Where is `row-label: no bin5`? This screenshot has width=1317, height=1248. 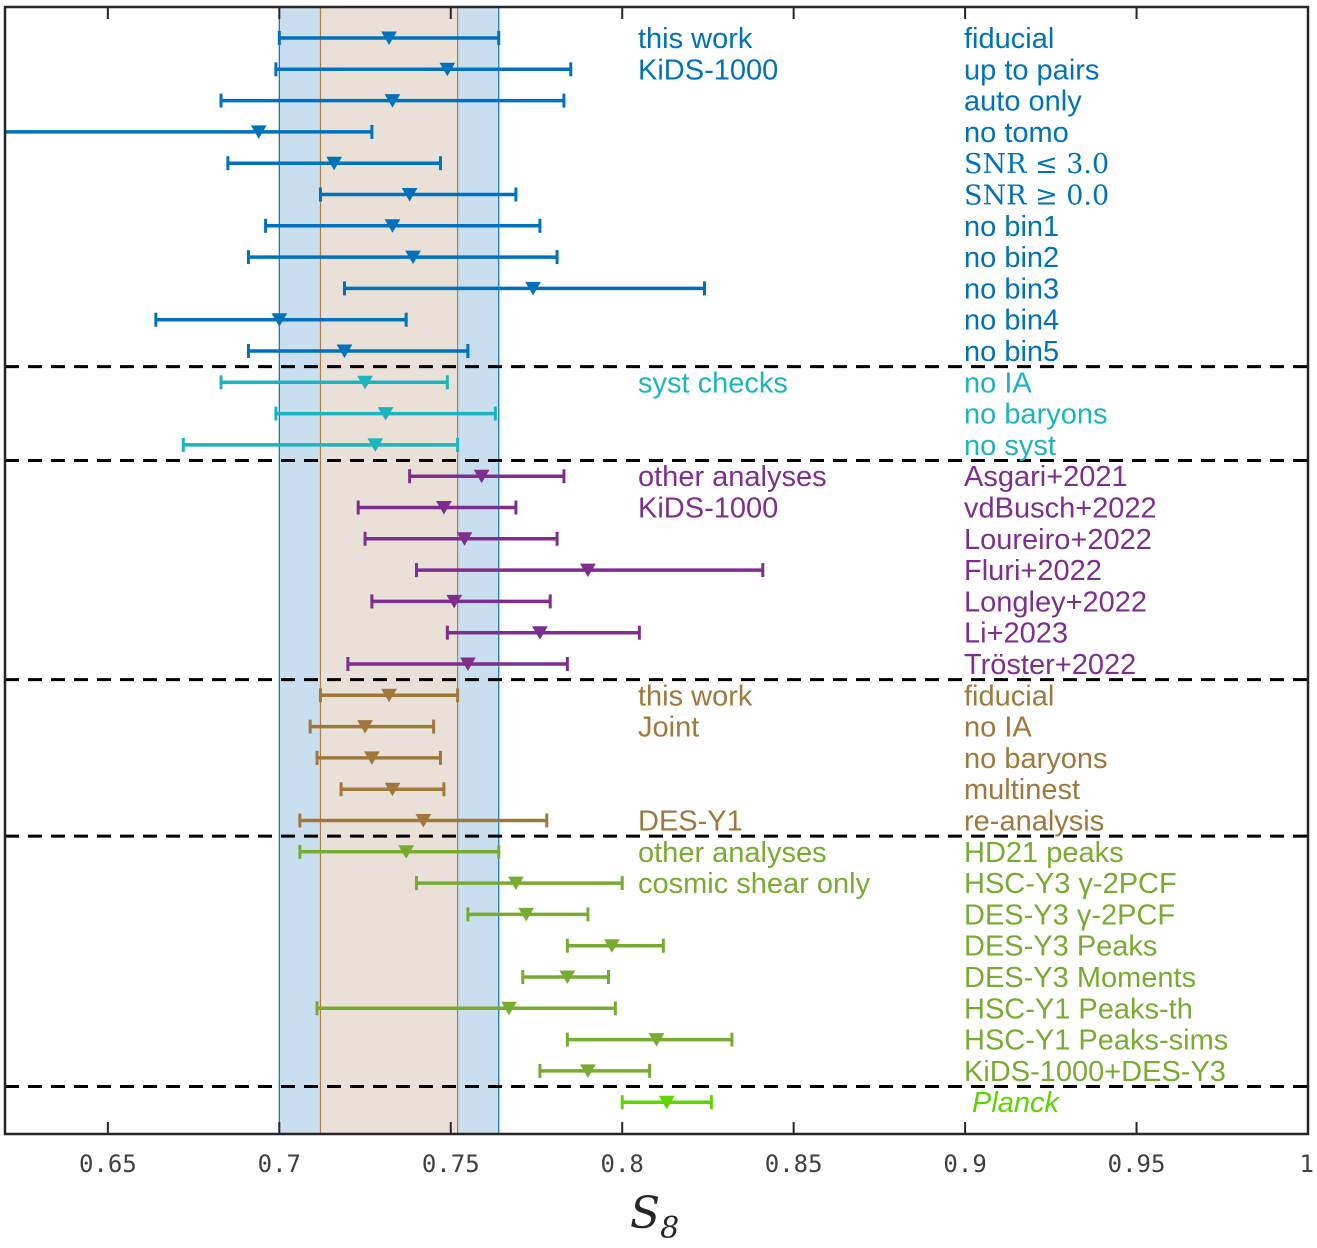 row-label: no bin5 is located at coordinates (1011, 352).